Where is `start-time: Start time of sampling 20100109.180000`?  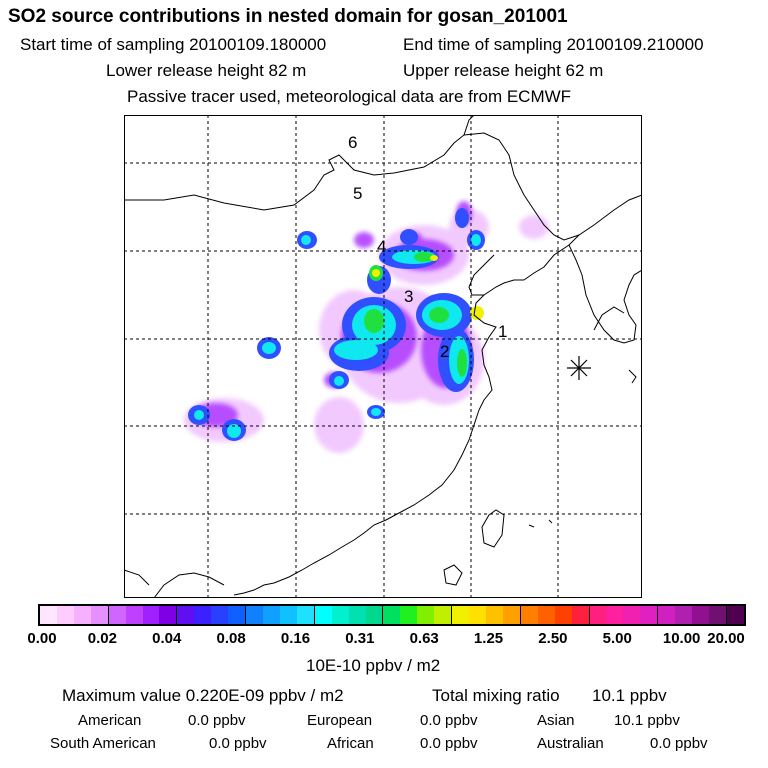 start-time: Start time of sampling 20100109.180000 is located at coordinates (173, 44).